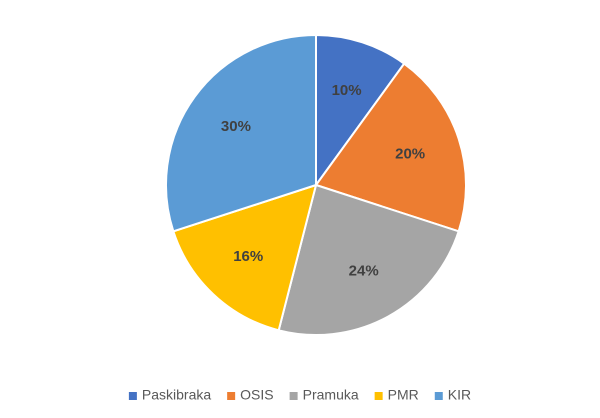  What do you see at coordinates (331, 395) in the screenshot?
I see `legend-label: Pramuka` at bounding box center [331, 395].